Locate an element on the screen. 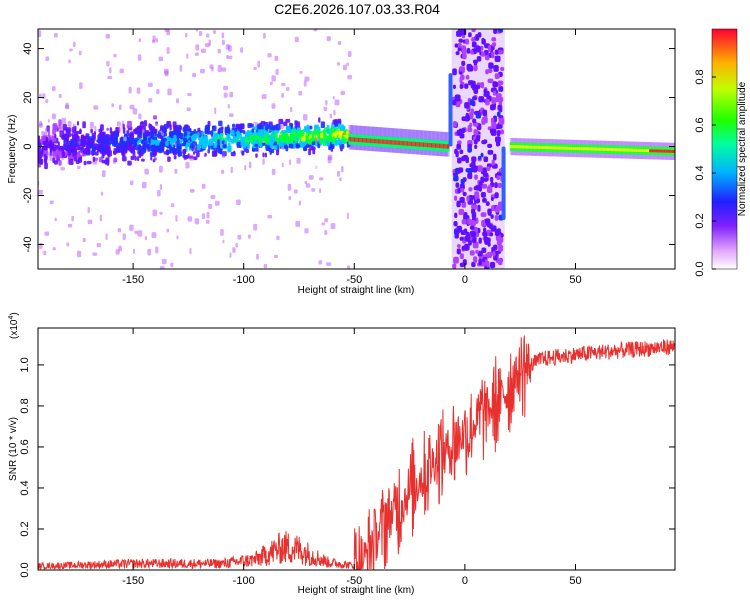 This screenshot has width=750, height=600. y-tick-label: 0.0 is located at coordinates (25, 569).